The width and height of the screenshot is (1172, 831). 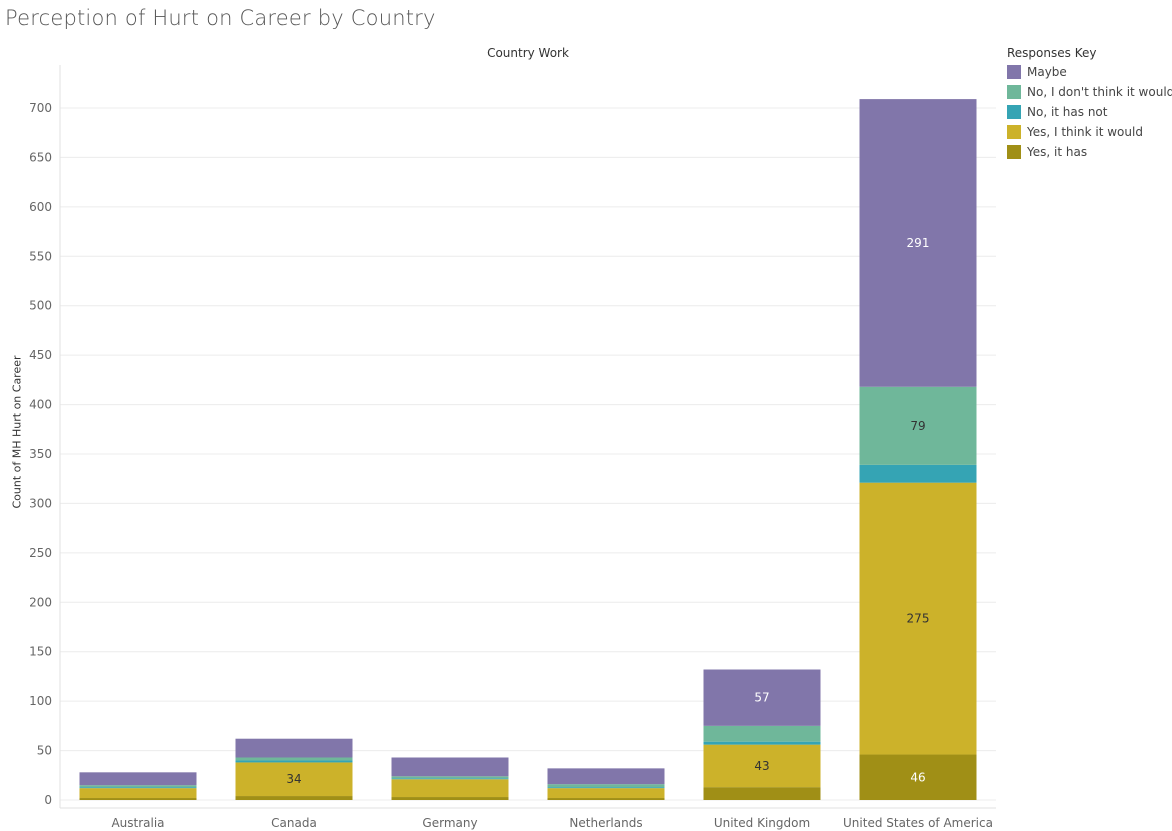 I want to click on column-header: Country Work, so click(x=528, y=53).